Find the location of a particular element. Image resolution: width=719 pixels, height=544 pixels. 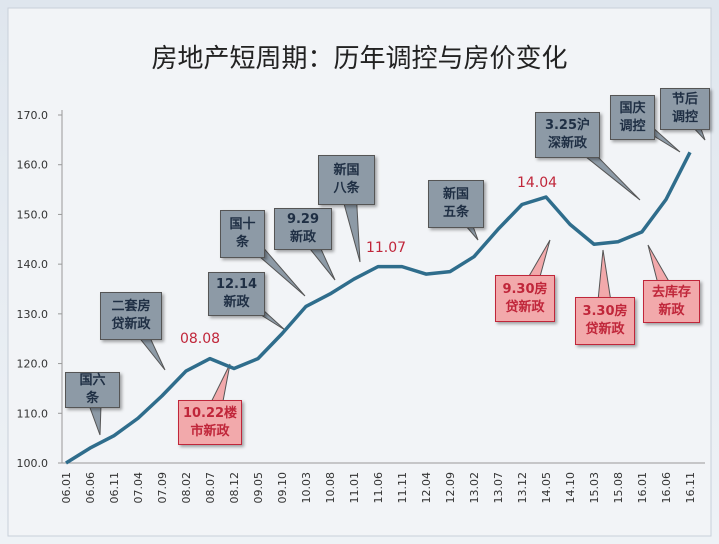

annotation: 国庆 调控 is located at coordinates (632, 117).